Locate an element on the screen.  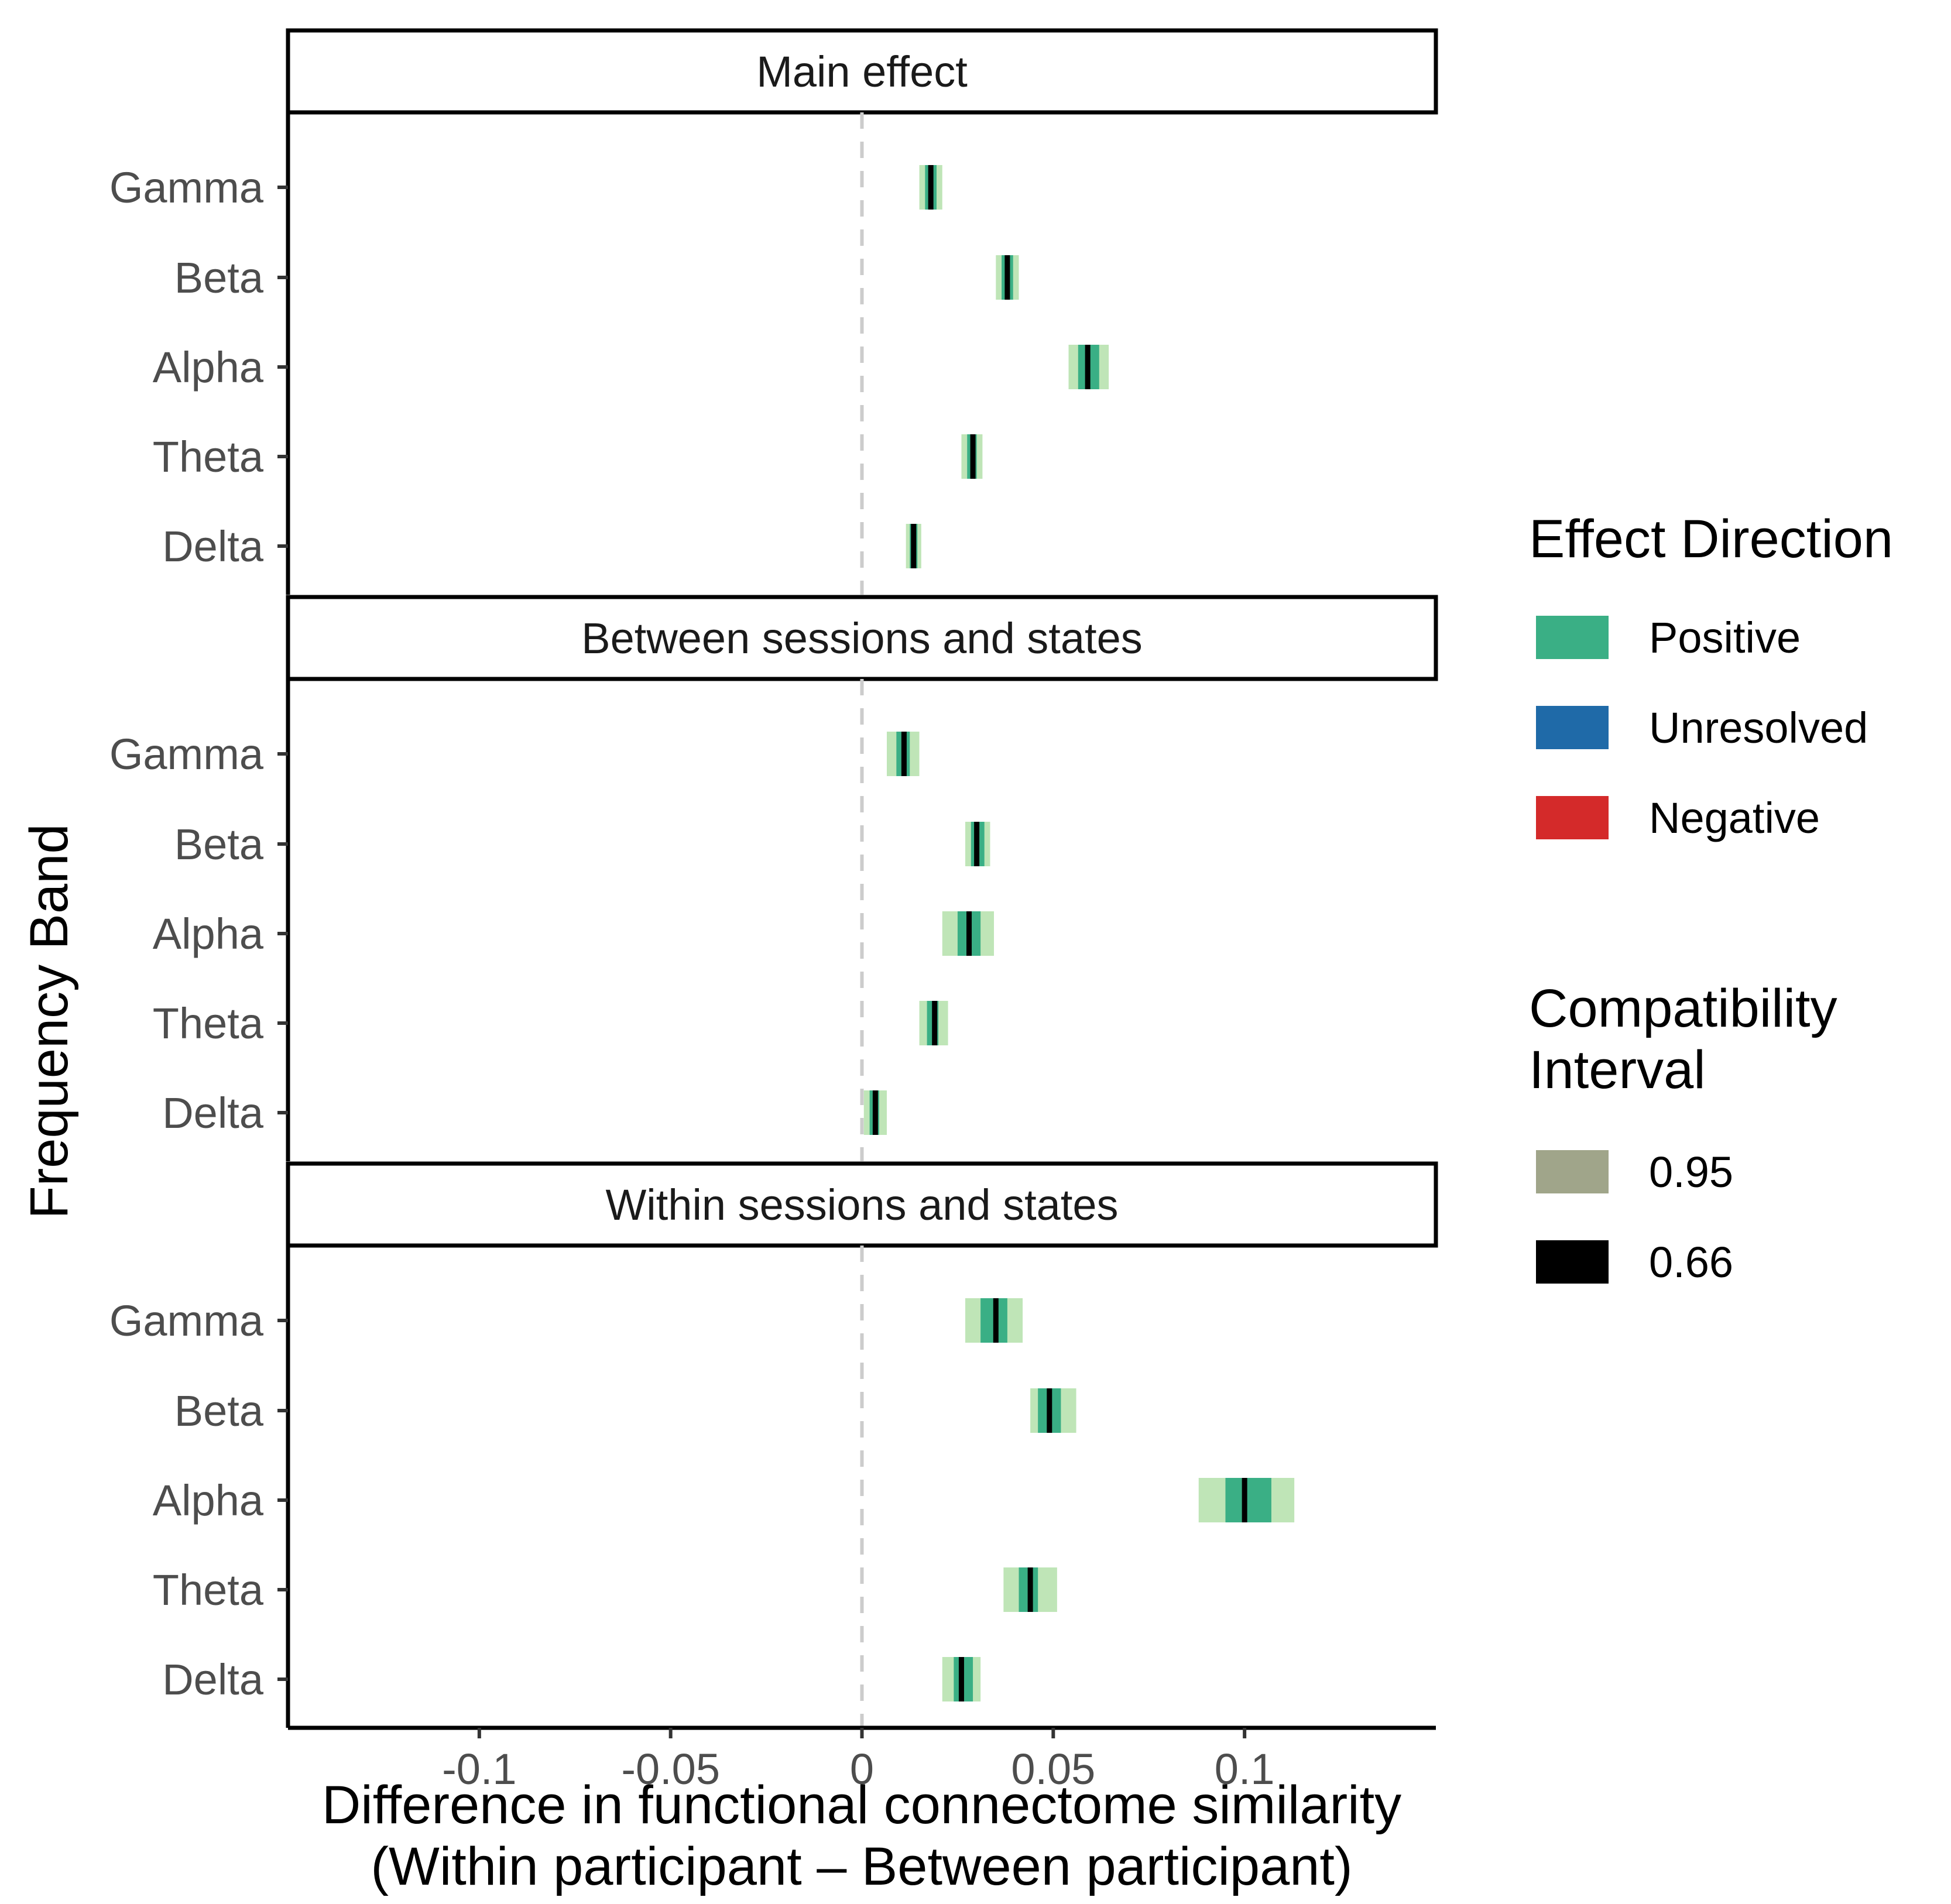
facet-strip-label: Between sessions and states is located at coordinates (861, 638).